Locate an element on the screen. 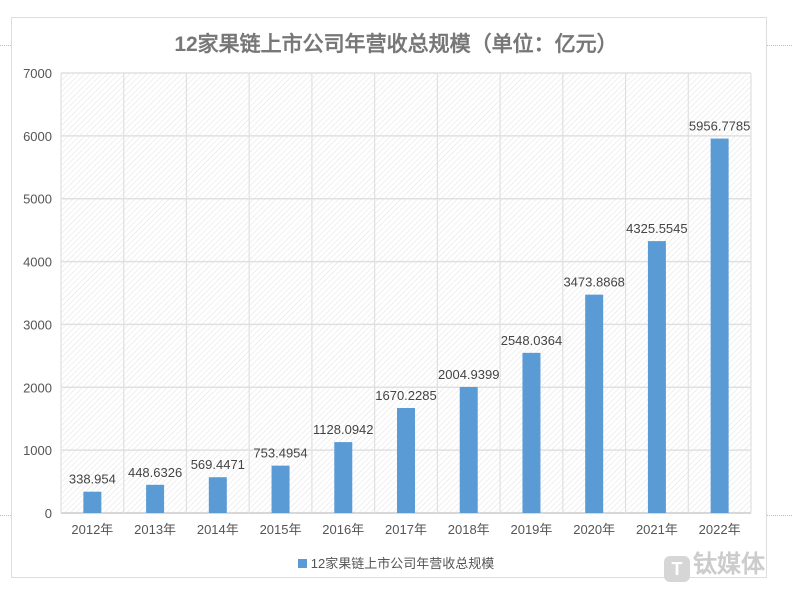  x-tick-label: 2013年 is located at coordinates (155, 529).